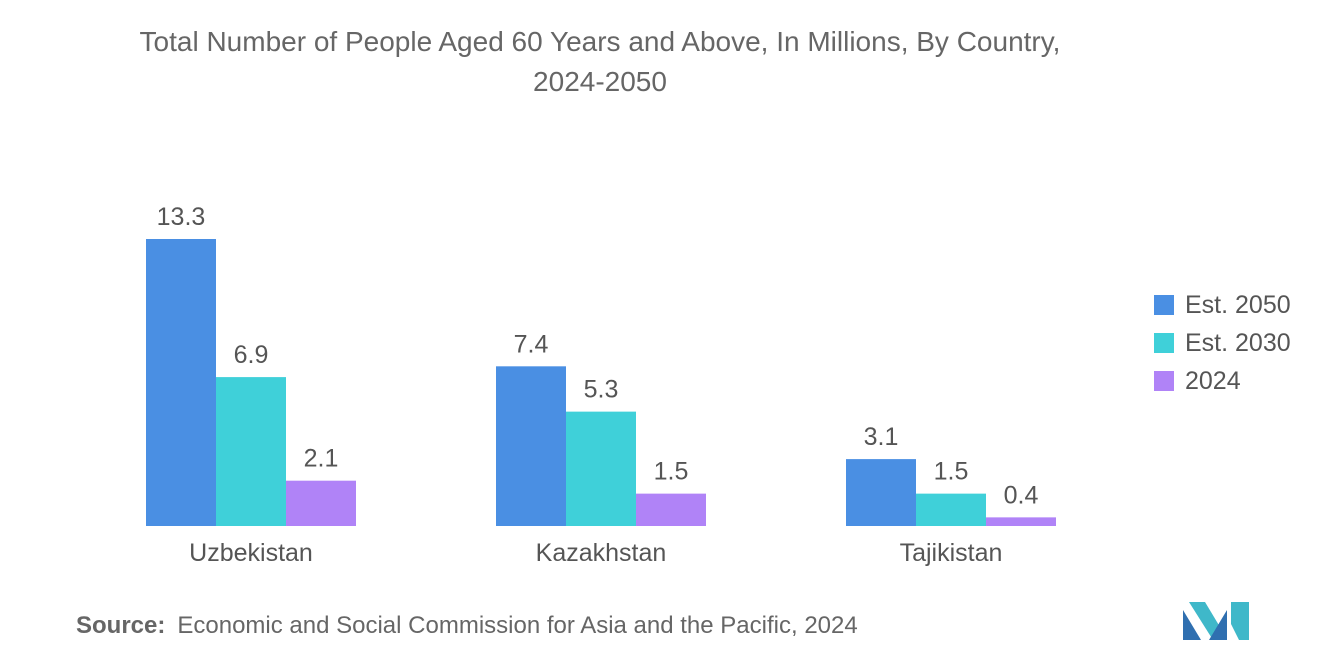  What do you see at coordinates (251, 355) in the screenshot?
I see `data-label: 6.9` at bounding box center [251, 355].